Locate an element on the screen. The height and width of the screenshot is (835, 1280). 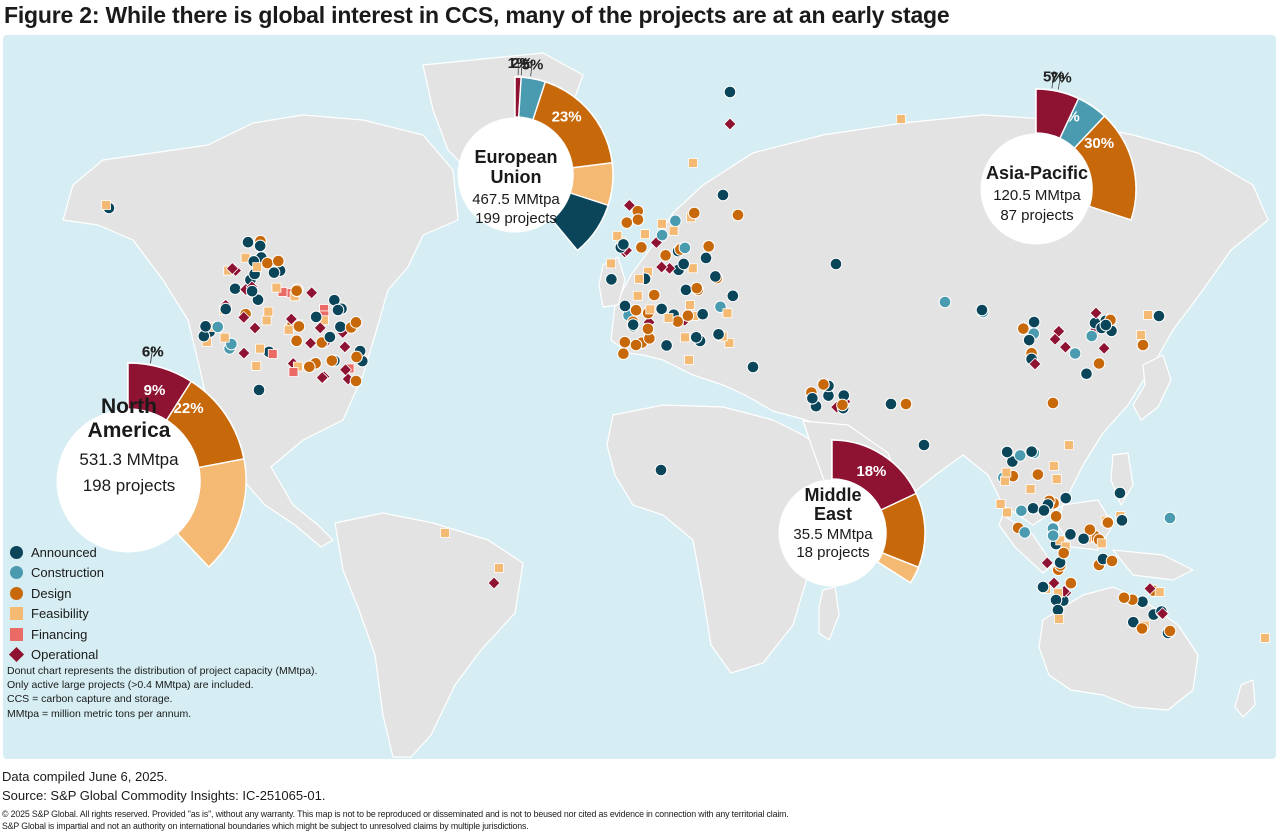
slice-percent-label: 6% is located at coordinates (153, 351).